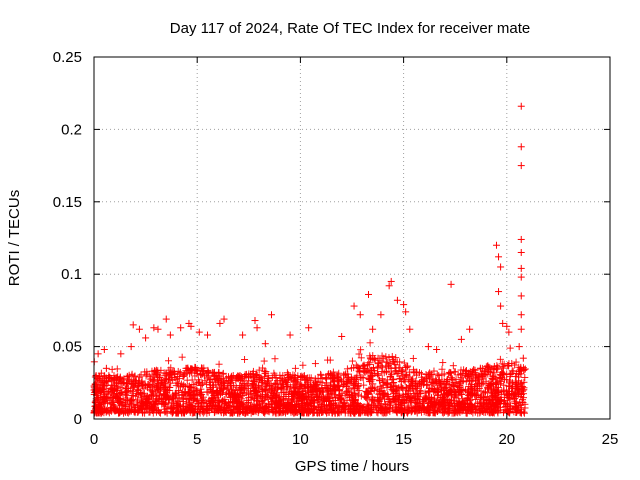  What do you see at coordinates (403, 439) in the screenshot?
I see `x-tick-label: 15` at bounding box center [403, 439].